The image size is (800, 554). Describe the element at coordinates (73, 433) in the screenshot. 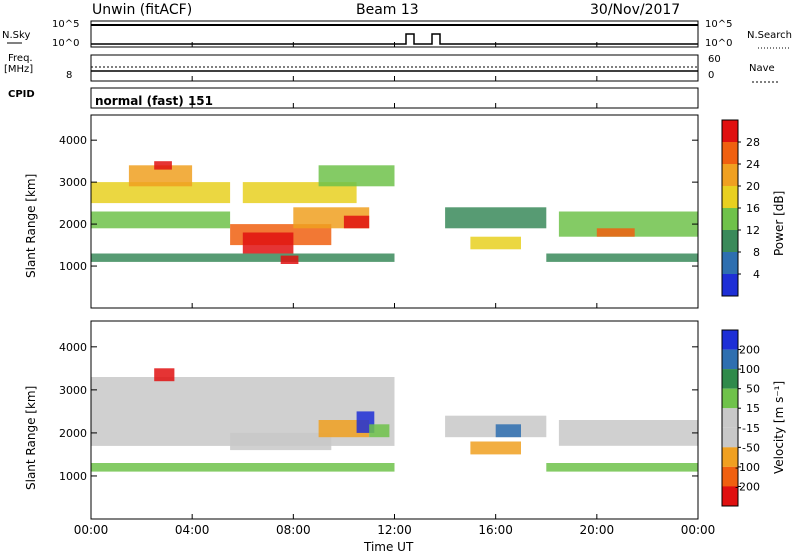

I see `velocity-ytick-label-1: 2000` at that location.